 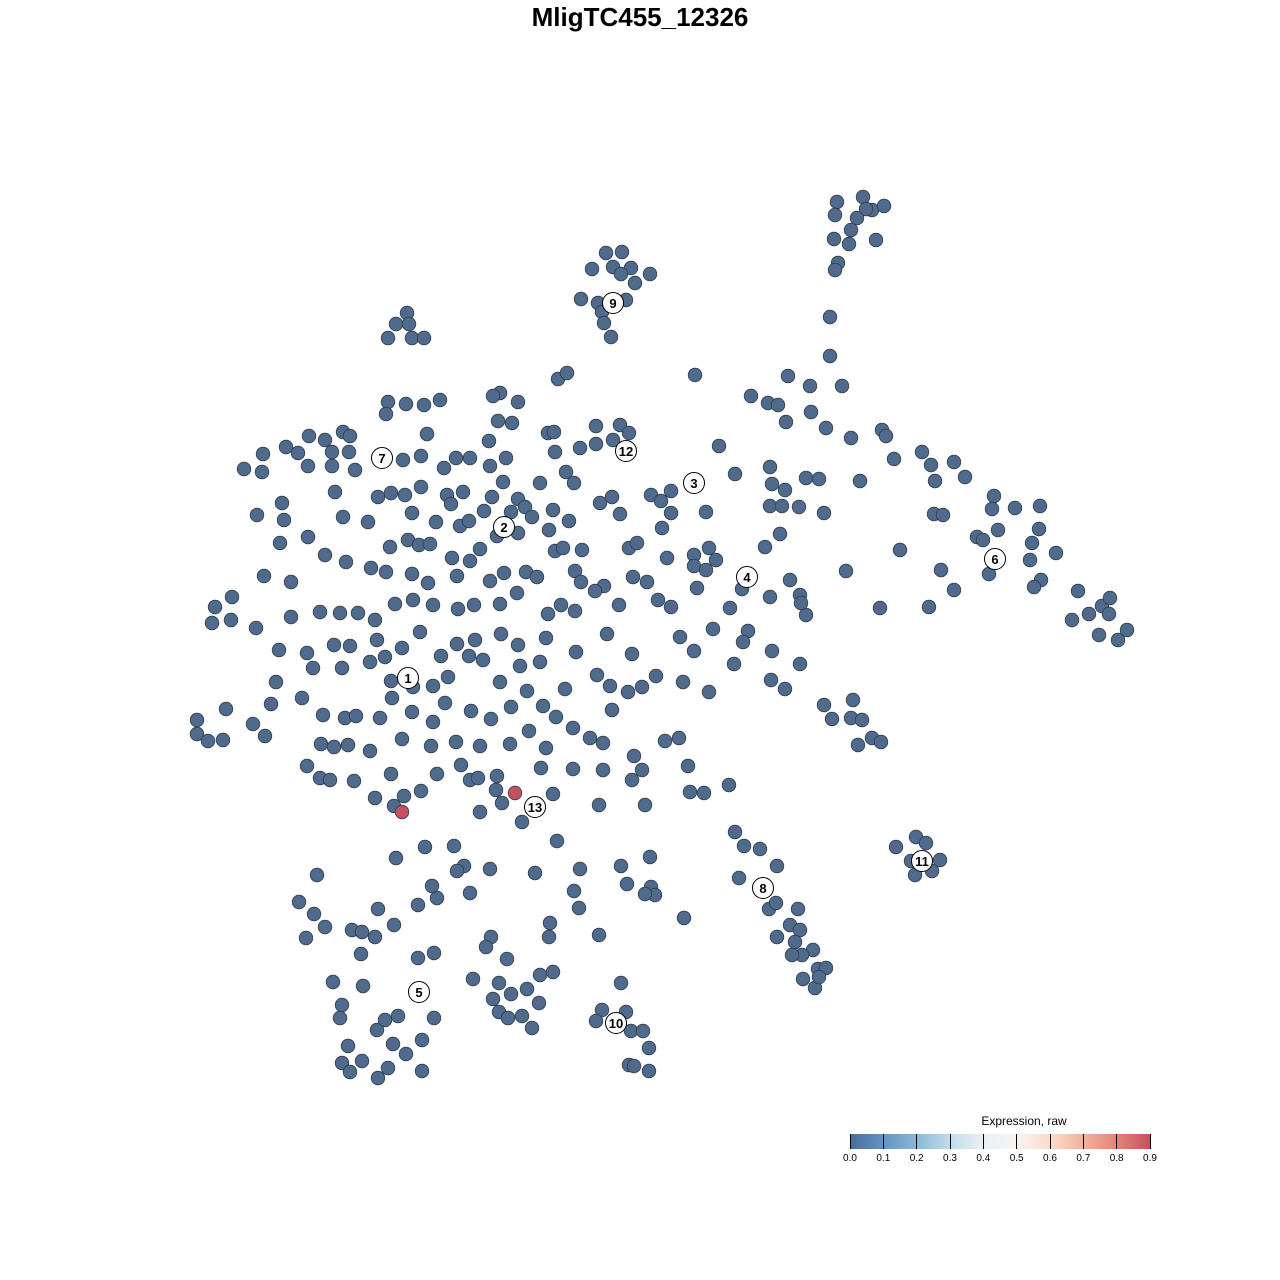 I want to click on chart-title: MligTC455_12326, so click(x=640, y=17).